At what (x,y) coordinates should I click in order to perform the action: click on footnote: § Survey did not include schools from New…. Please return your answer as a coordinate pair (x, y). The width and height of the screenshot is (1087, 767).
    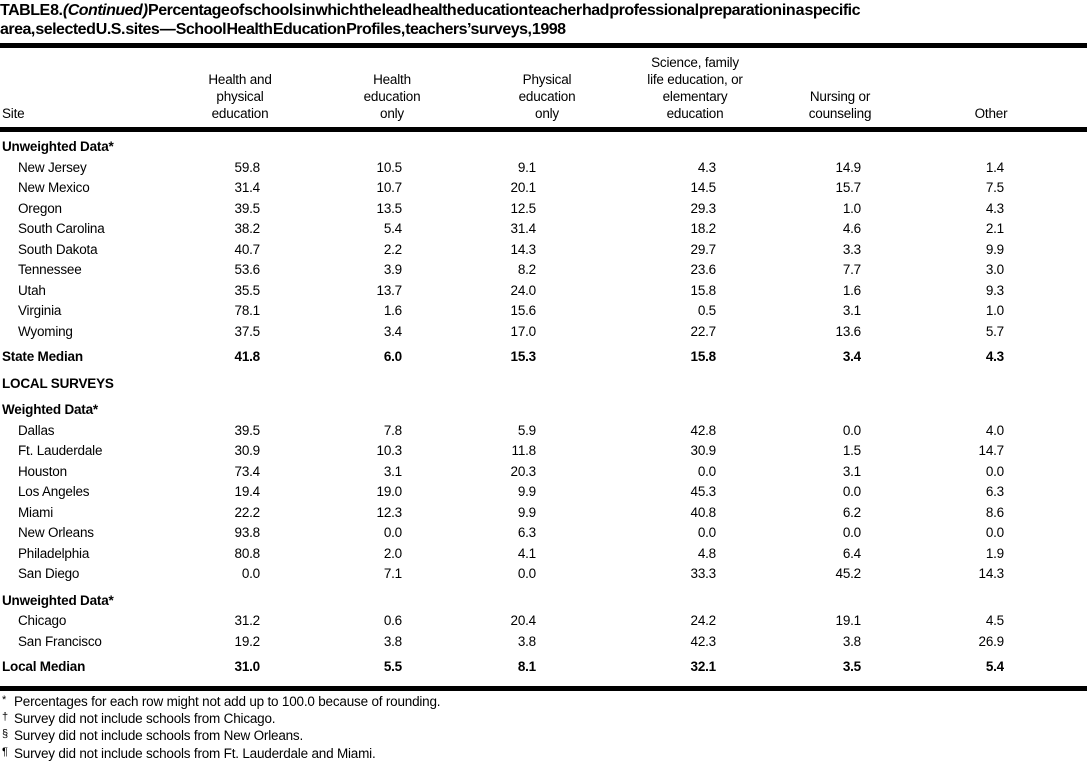
    Looking at the image, I should click on (221, 736).